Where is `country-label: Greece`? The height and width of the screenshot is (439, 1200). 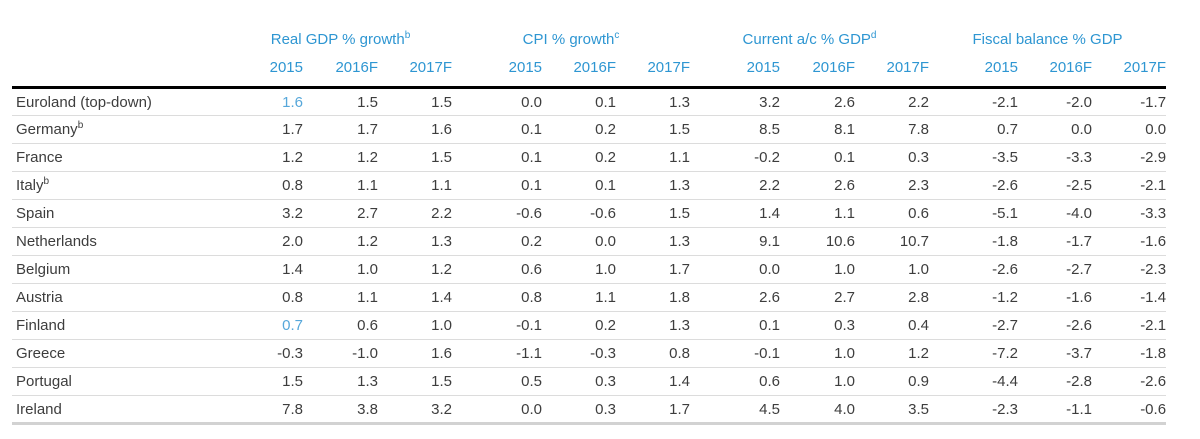
country-label: Greece is located at coordinates (41, 353).